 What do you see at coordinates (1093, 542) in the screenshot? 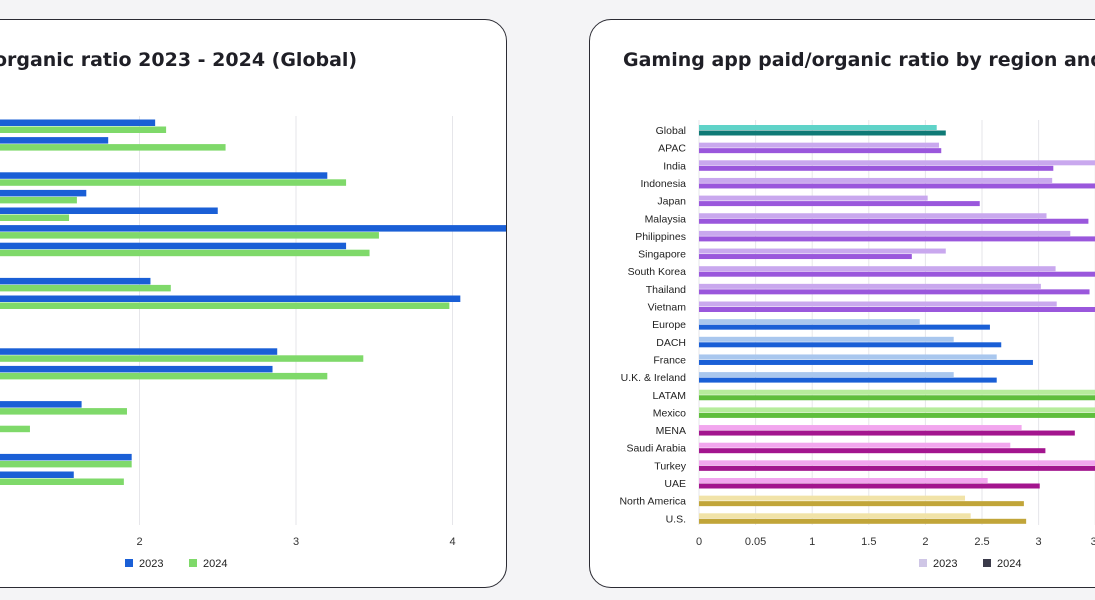
I see `x-tick-label: 3.` at bounding box center [1093, 542].